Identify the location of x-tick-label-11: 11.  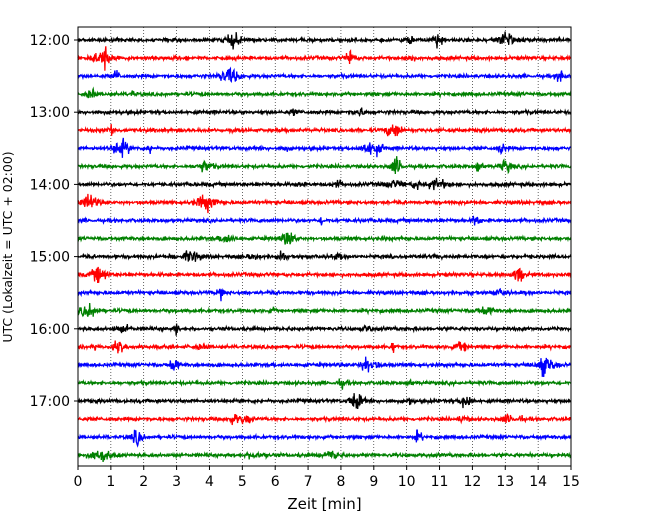
(440, 482).